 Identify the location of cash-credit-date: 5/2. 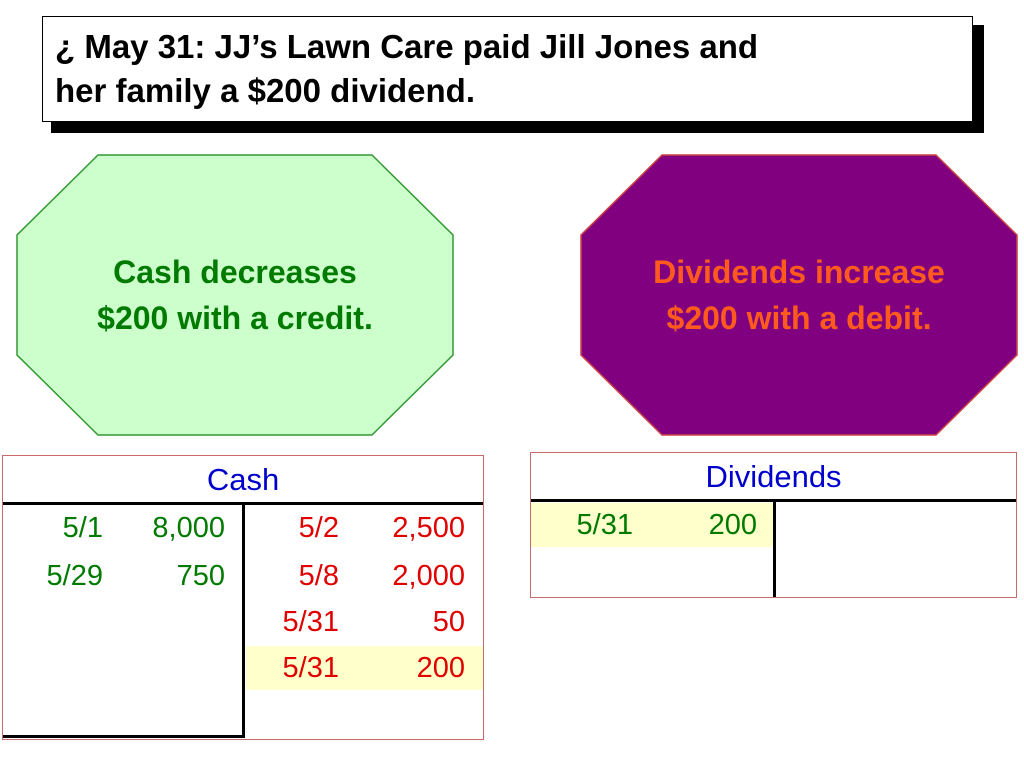
(318, 528).